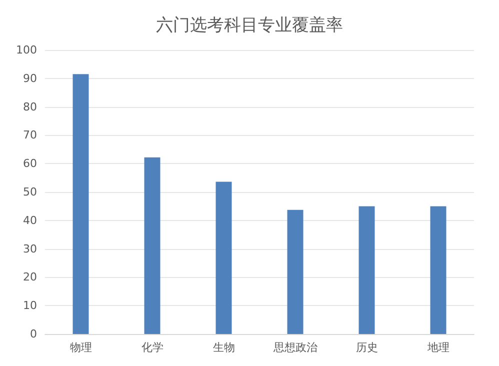  I want to click on x-tick-label: 地理, so click(438, 347).